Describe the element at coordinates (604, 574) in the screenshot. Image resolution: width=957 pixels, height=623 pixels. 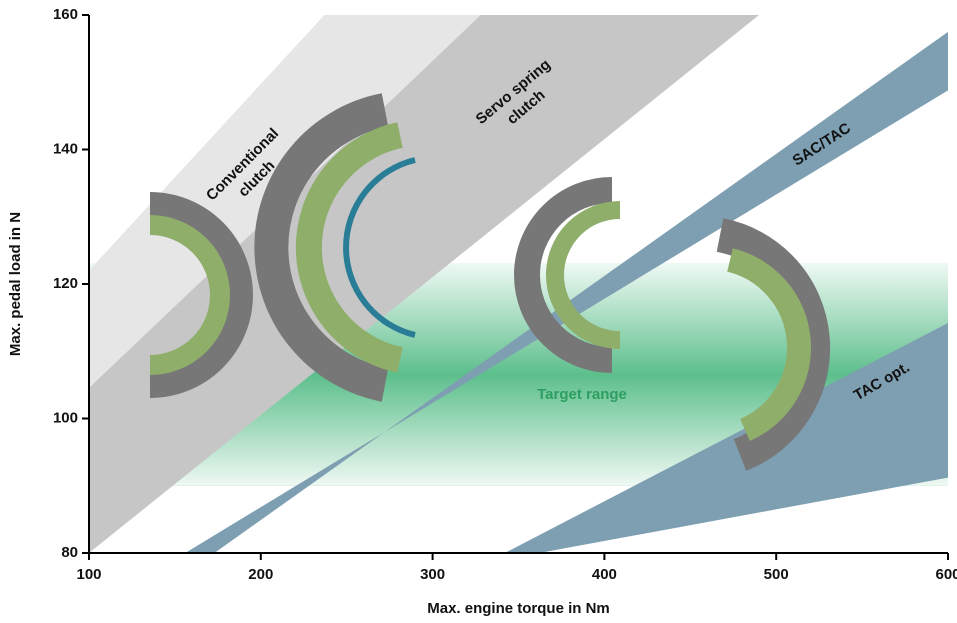
I see `x-tick-label: 400` at that location.